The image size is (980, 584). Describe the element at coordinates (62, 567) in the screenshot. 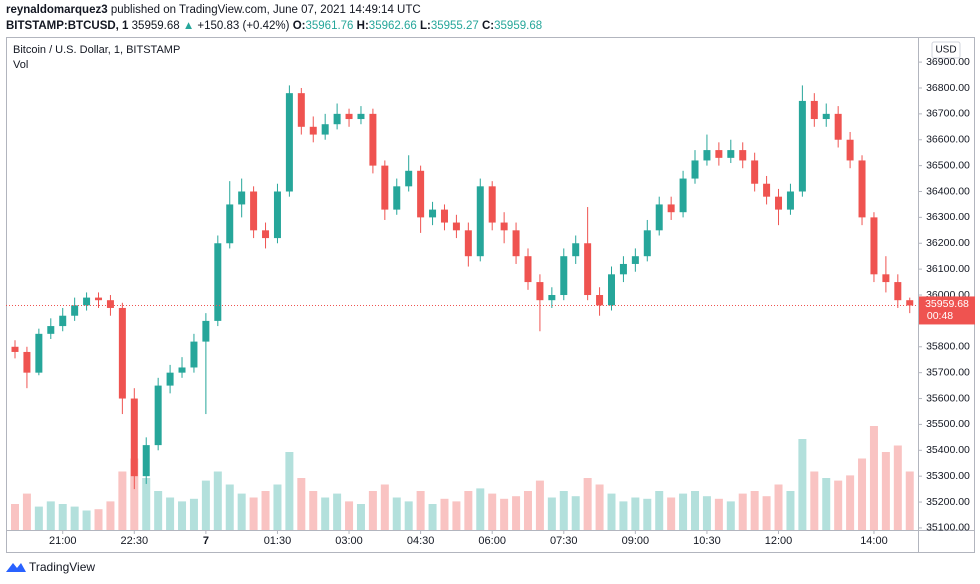

I see `brand: TradingView` at that location.